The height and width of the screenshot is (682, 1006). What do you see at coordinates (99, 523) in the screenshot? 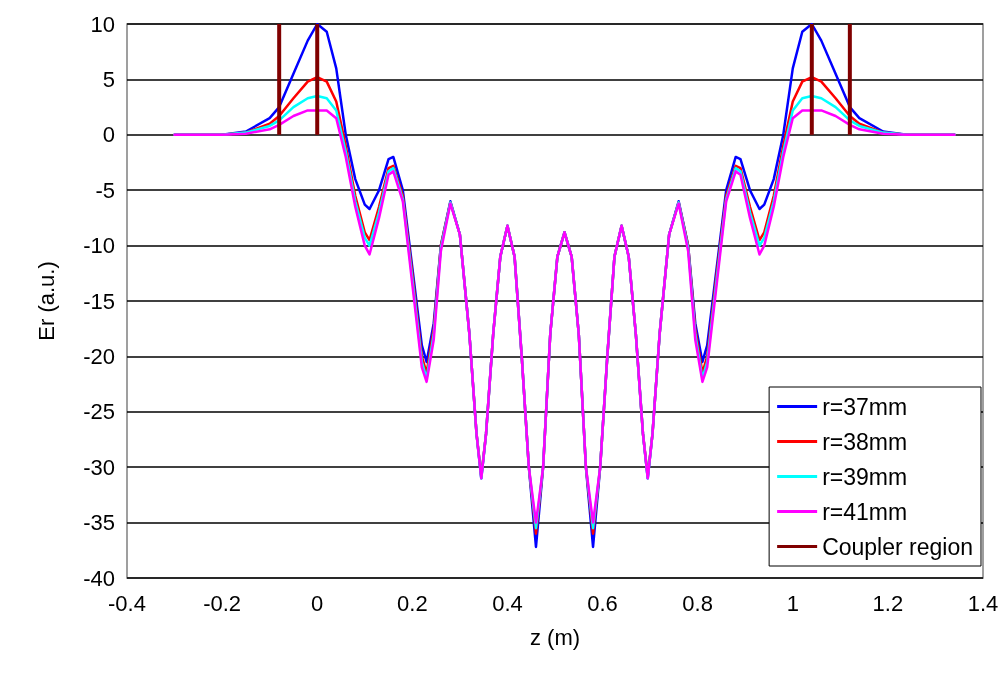
I see `y-tick-label: -35` at bounding box center [99, 523].